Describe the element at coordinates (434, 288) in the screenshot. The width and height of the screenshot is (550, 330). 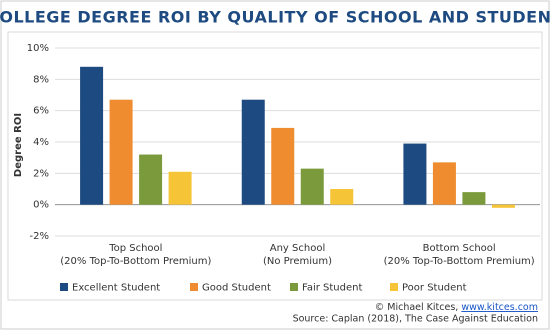
I see `legend-label: Poor Student` at that location.